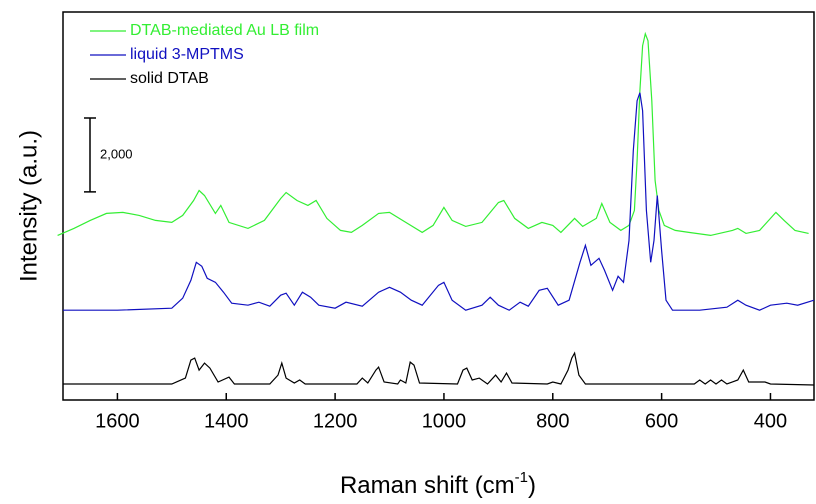 The height and width of the screenshot is (504, 816). I want to click on scale-bar-label: 2,000, so click(116, 153).